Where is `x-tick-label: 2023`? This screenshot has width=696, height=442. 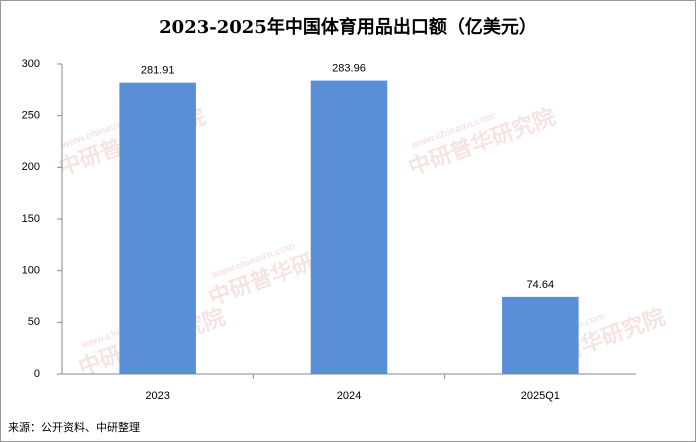 x-tick-label: 2023 is located at coordinates (157, 396).